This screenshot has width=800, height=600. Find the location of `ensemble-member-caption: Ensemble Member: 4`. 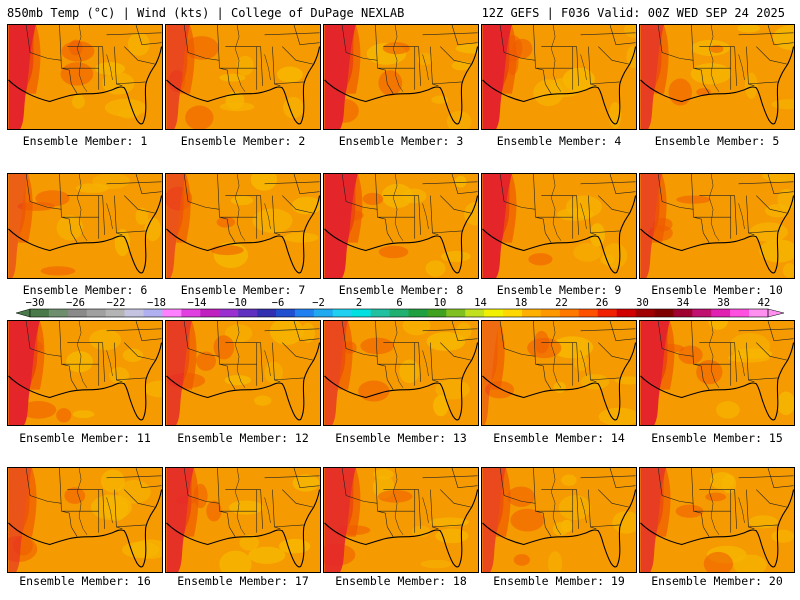

ensemble-member-caption: Ensemble Member: 4 is located at coordinates (559, 141).